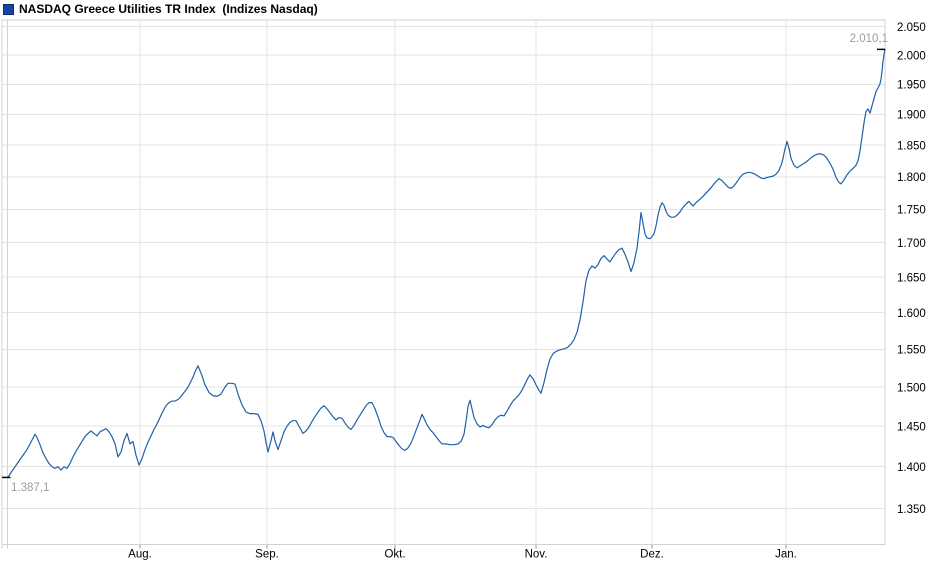  What do you see at coordinates (911, 28) in the screenshot?
I see `y-axis-tick-label: 2.050` at bounding box center [911, 28].